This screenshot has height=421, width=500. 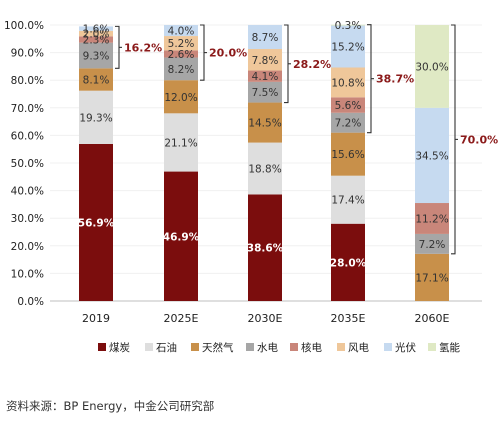 I want to click on bar-segment-2019-核电, so click(x=96, y=39).